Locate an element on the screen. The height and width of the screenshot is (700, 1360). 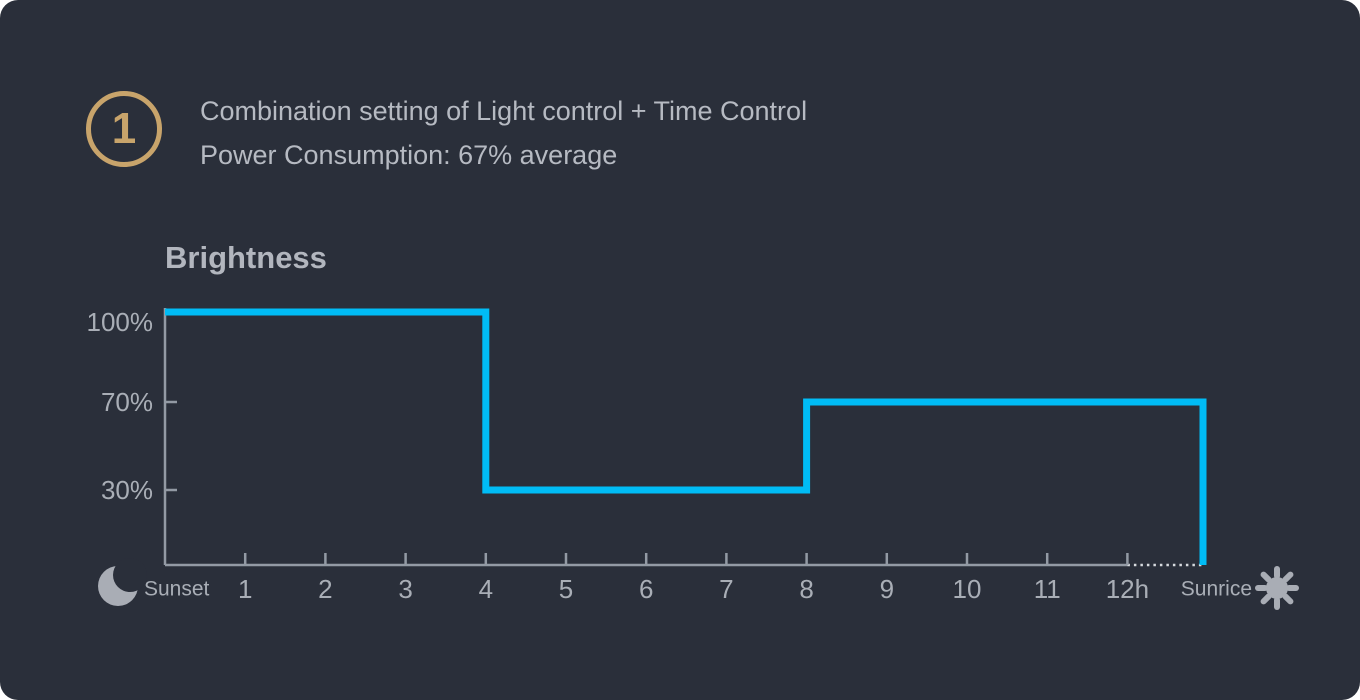
x-tick-label: 8 is located at coordinates (806, 589).